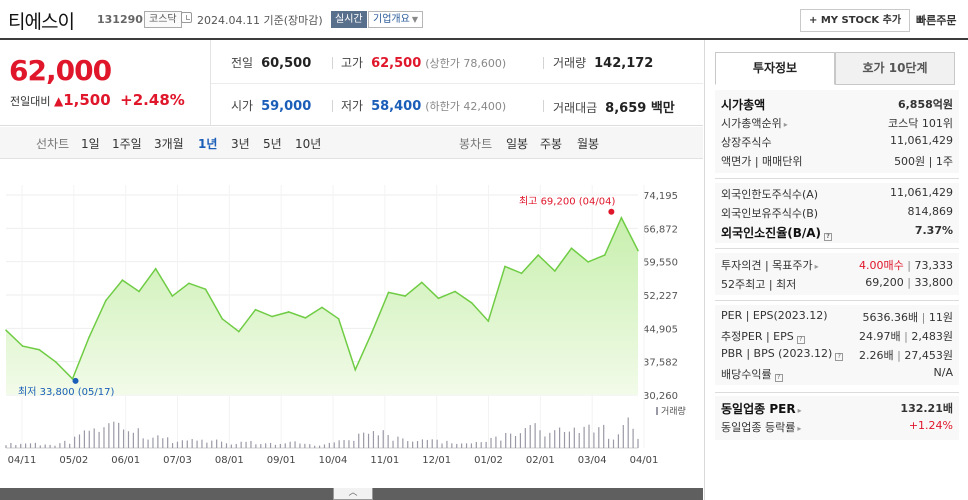  What do you see at coordinates (743, 105) in the screenshot?
I see `info-key: 시가총액` at bounding box center [743, 105].